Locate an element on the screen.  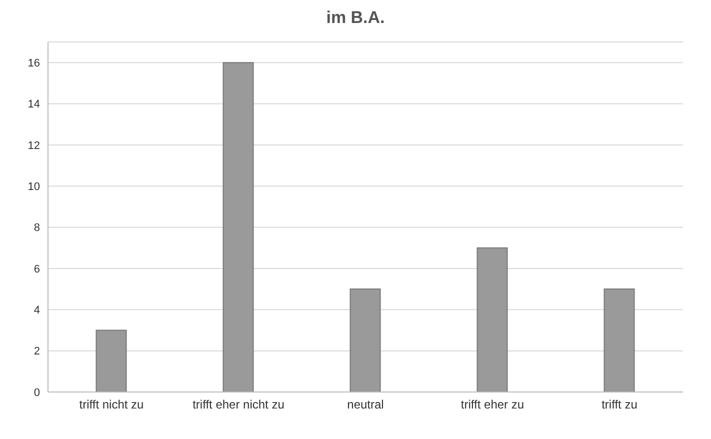
x-tick-label: neutral is located at coordinates (365, 405).